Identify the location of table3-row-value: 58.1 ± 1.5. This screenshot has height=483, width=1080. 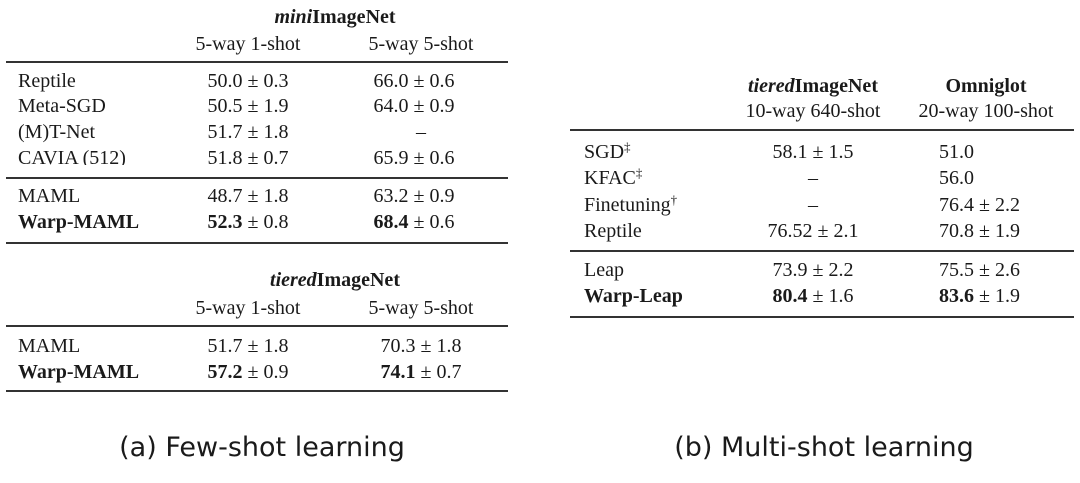
(813, 152).